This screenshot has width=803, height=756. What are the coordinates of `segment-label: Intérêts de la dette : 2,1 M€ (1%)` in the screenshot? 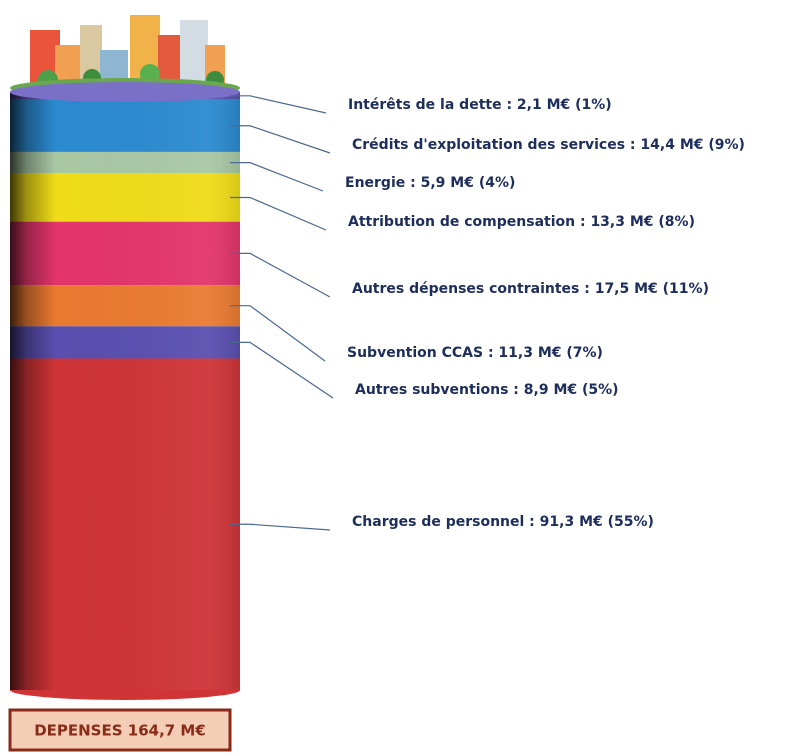 It's located at (480, 105).